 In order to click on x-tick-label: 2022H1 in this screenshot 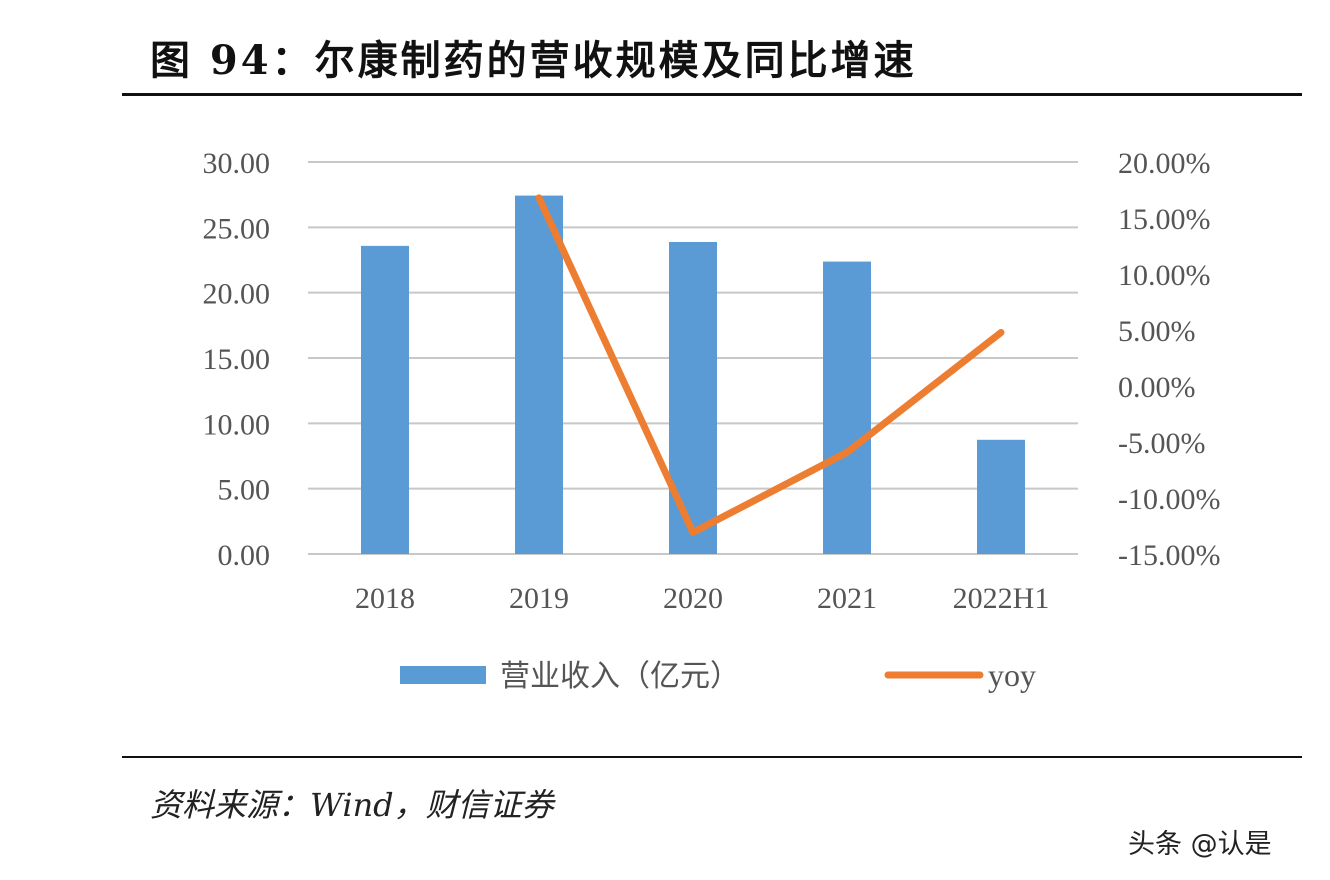, I will do `click(1001, 598)`.